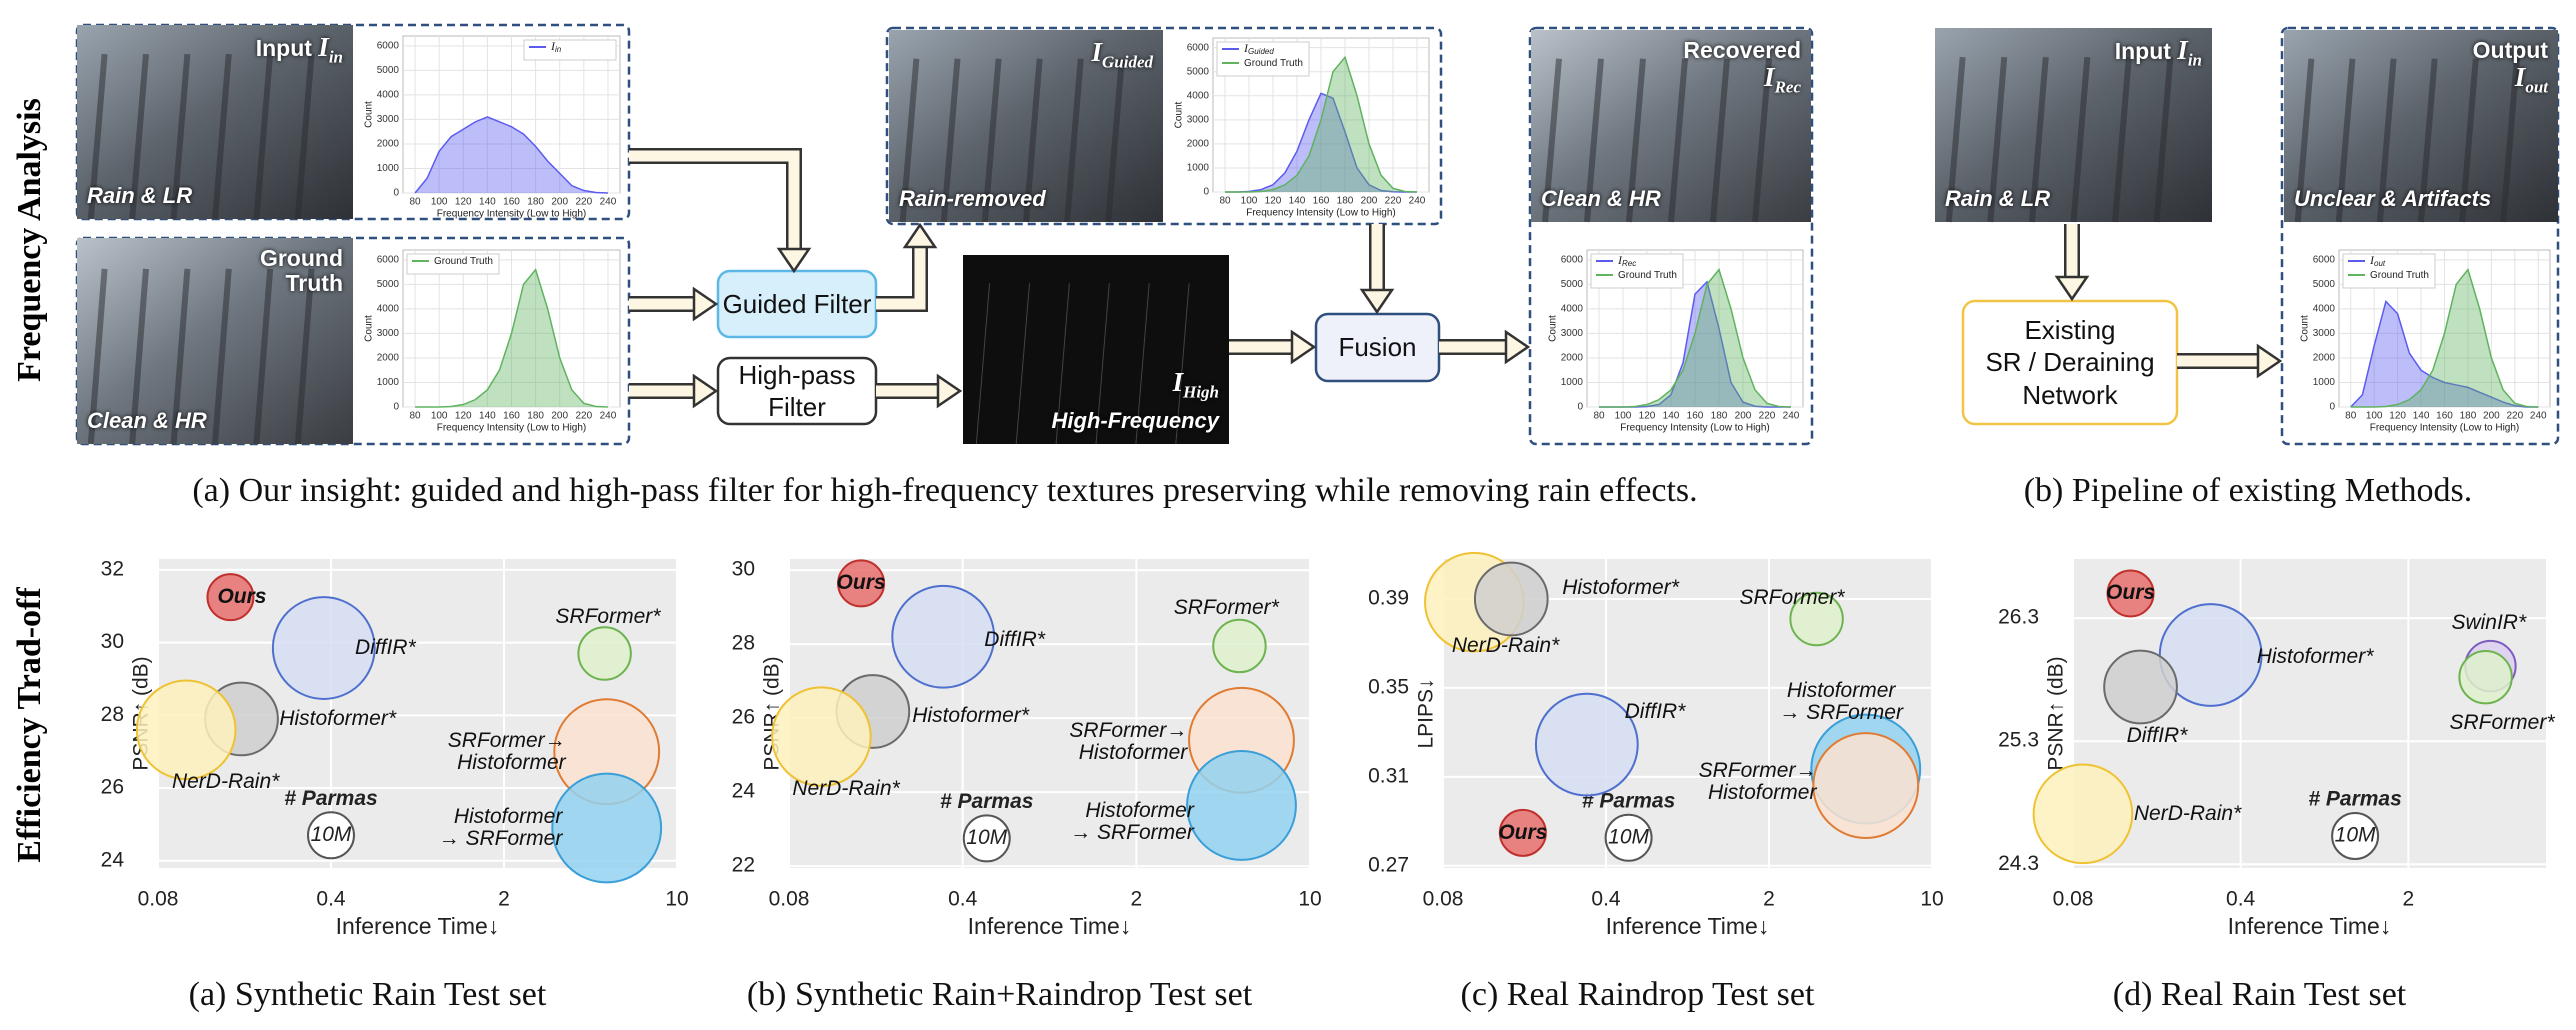  Describe the element at coordinates (113, 859) in the screenshot. I see `y-tick-label: 24` at that location.